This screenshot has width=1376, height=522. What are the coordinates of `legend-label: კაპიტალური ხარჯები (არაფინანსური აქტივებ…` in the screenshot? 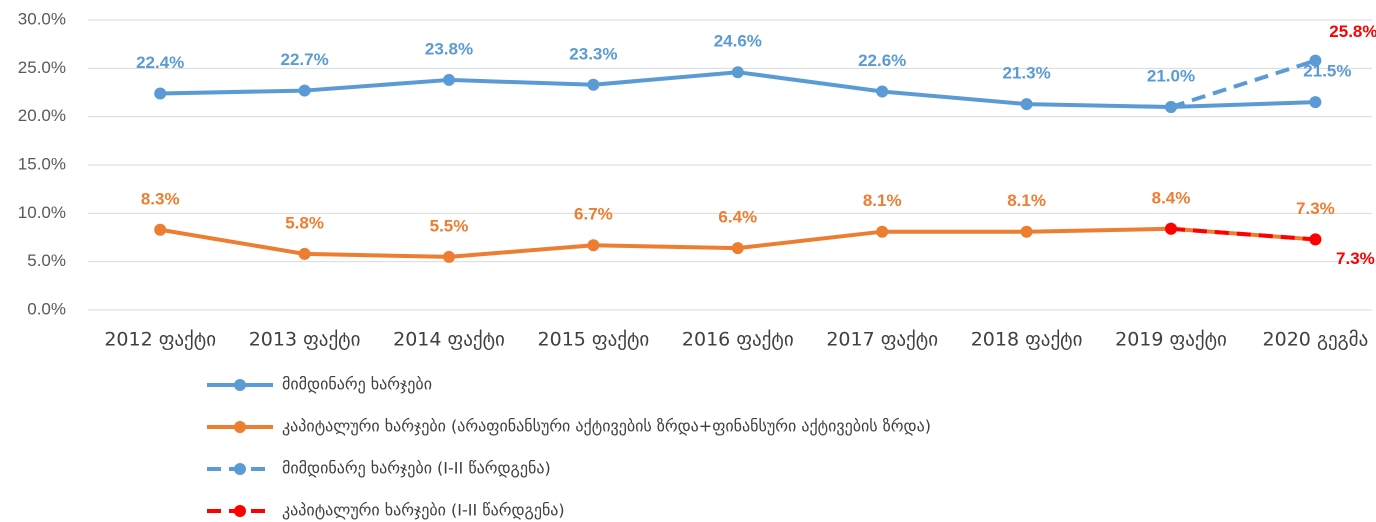 It's located at (606, 426).